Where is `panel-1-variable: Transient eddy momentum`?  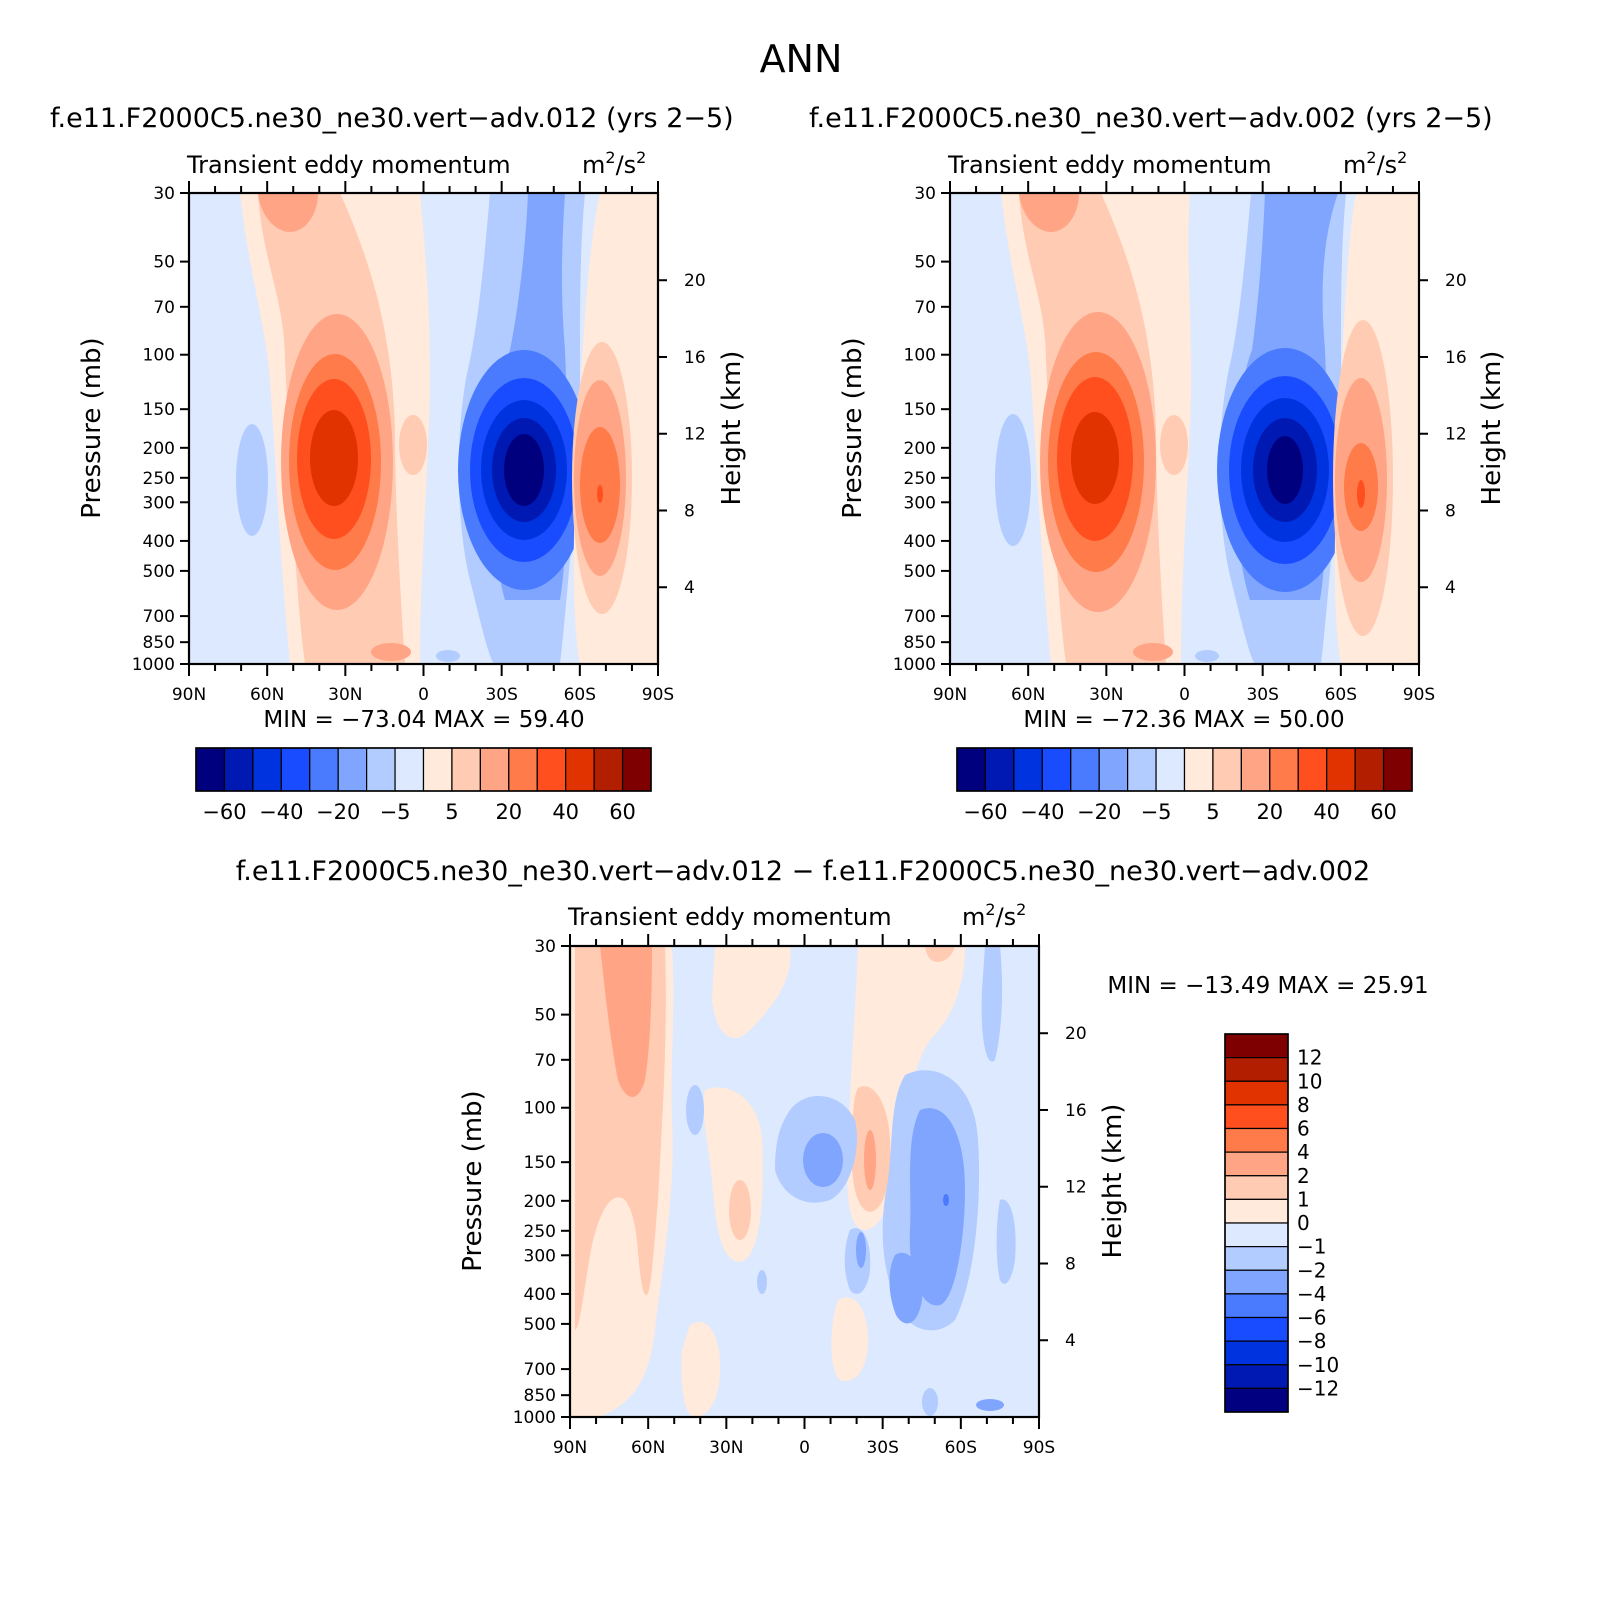
panel-1-variable: Transient eddy momentum is located at coordinates (348, 165).